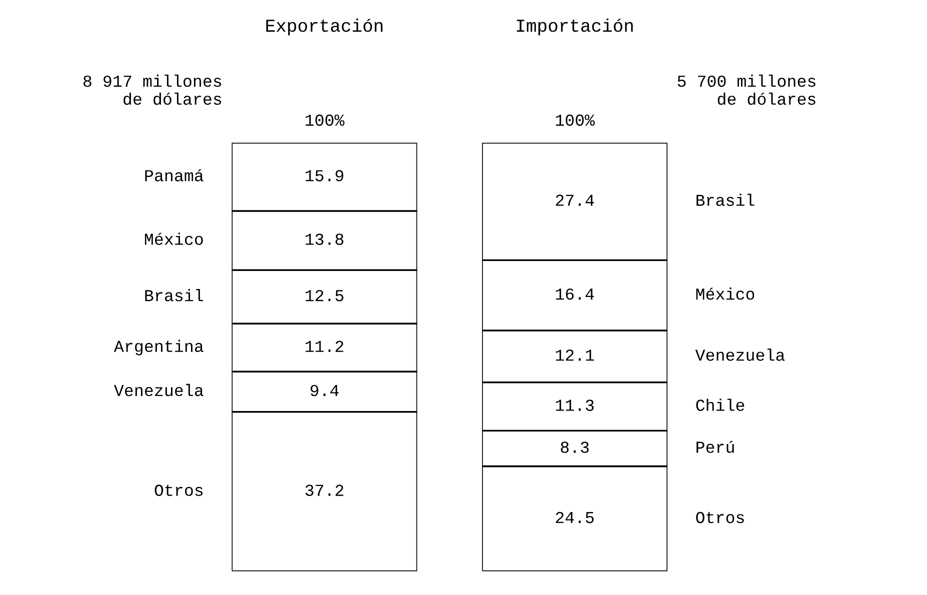 The image size is (927, 595). Describe the element at coordinates (159, 348) in the screenshot. I see `series-label: Argentina` at that location.